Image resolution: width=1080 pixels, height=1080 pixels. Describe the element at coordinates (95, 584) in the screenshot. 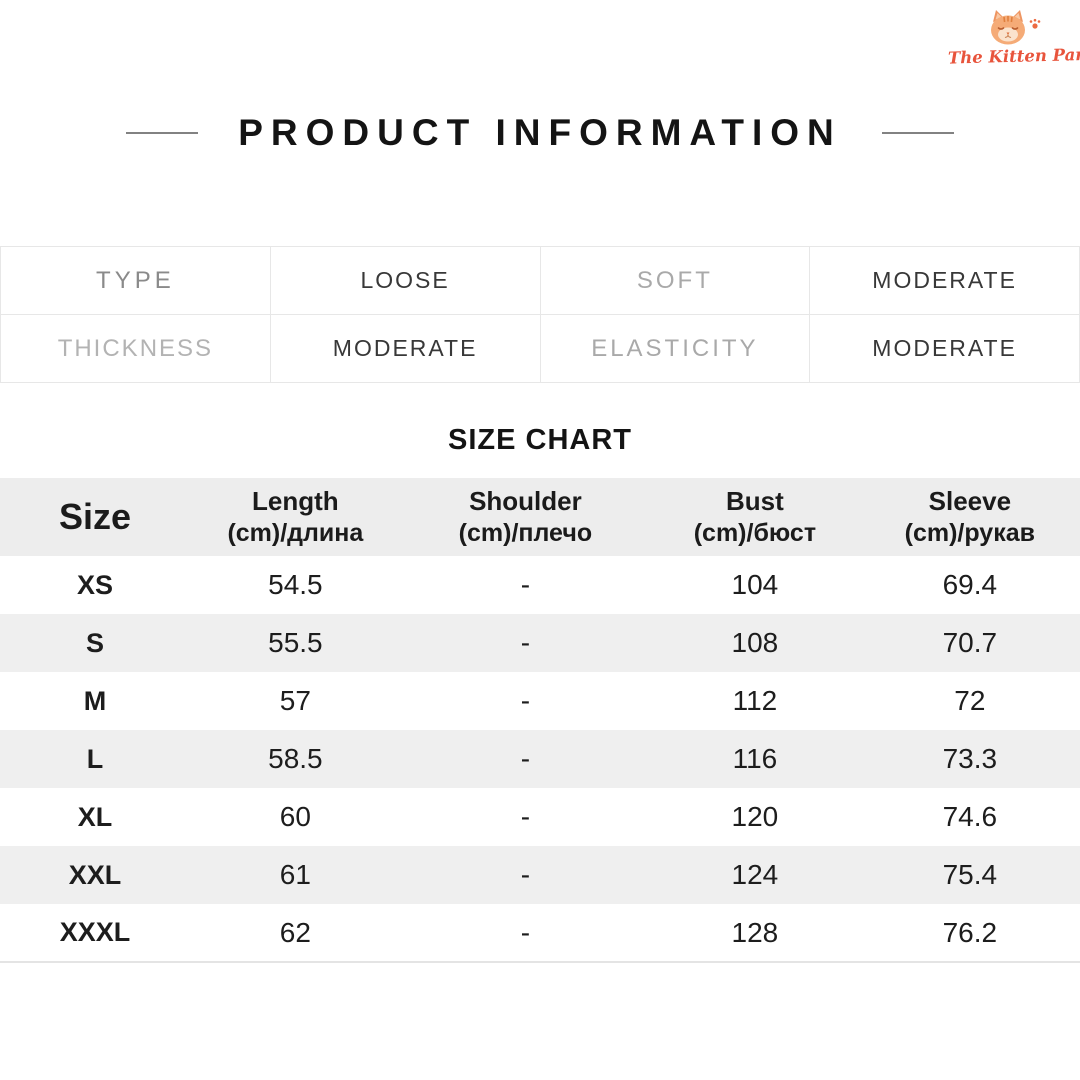

I see `size-cell: XS` at that location.